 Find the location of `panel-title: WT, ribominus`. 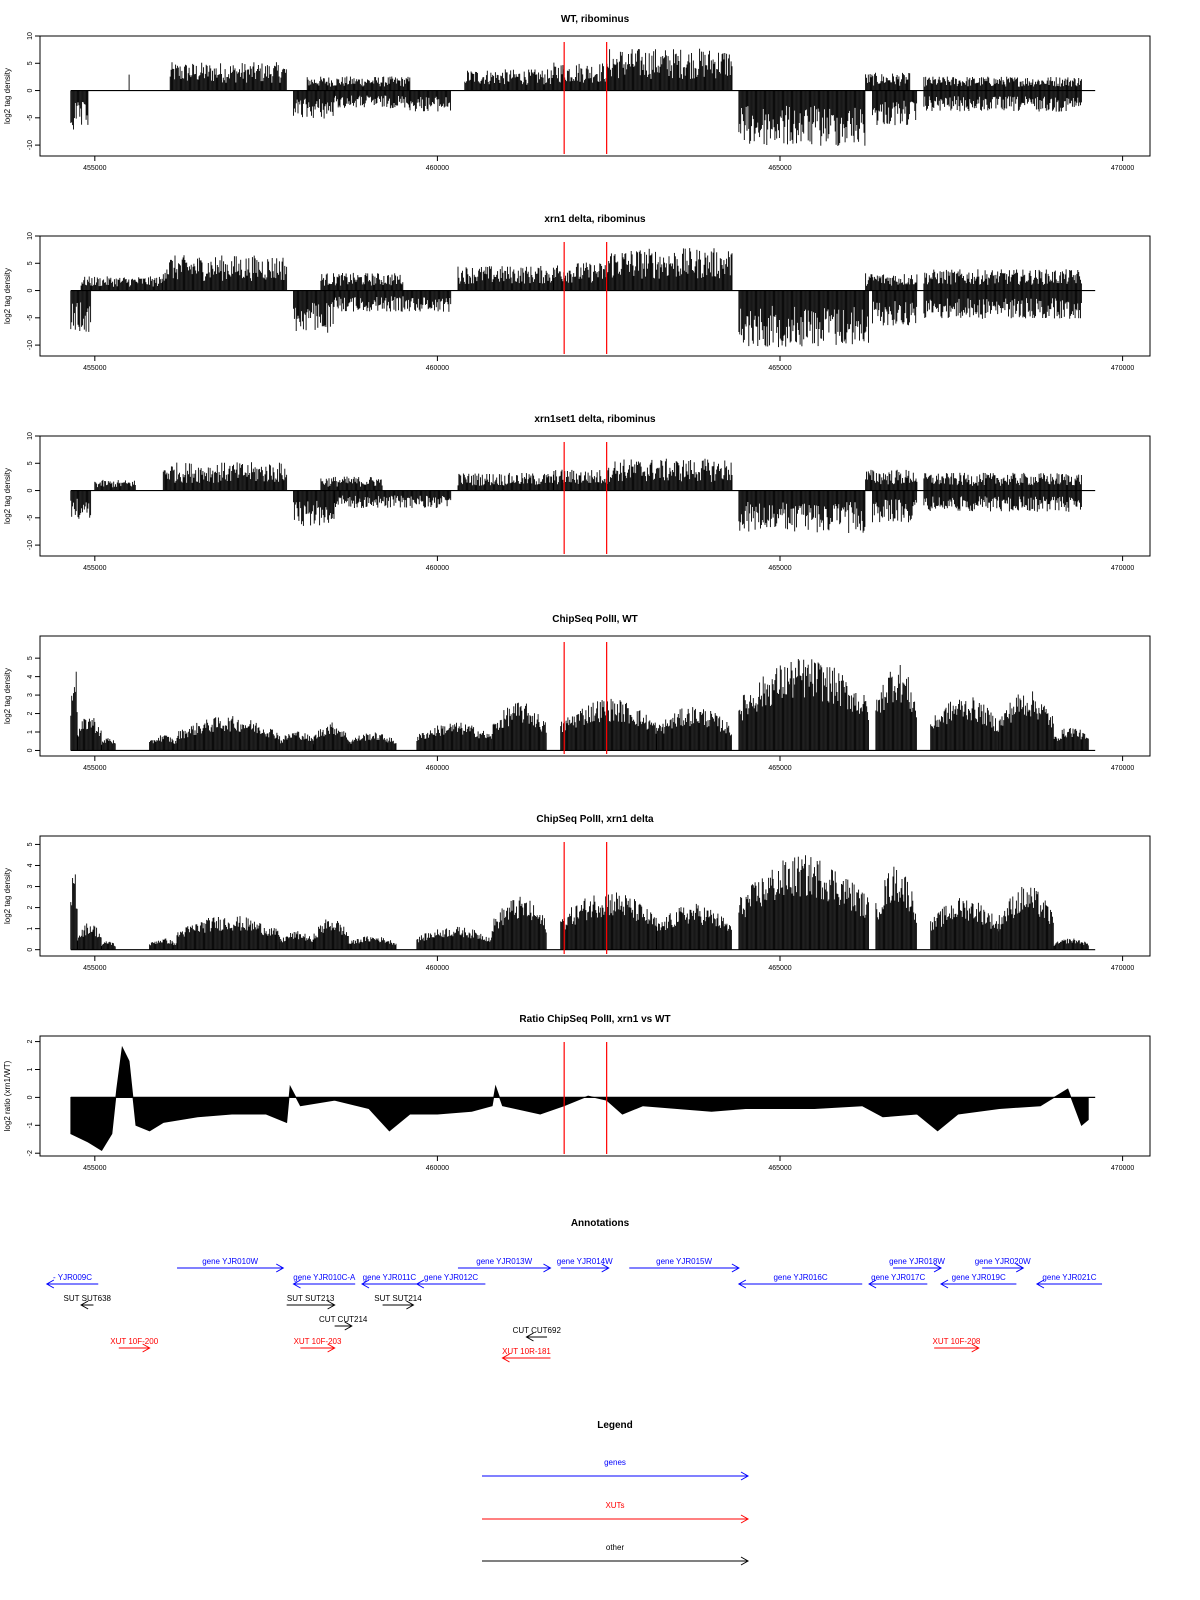

panel-title: WT, ribominus is located at coordinates (595, 19).